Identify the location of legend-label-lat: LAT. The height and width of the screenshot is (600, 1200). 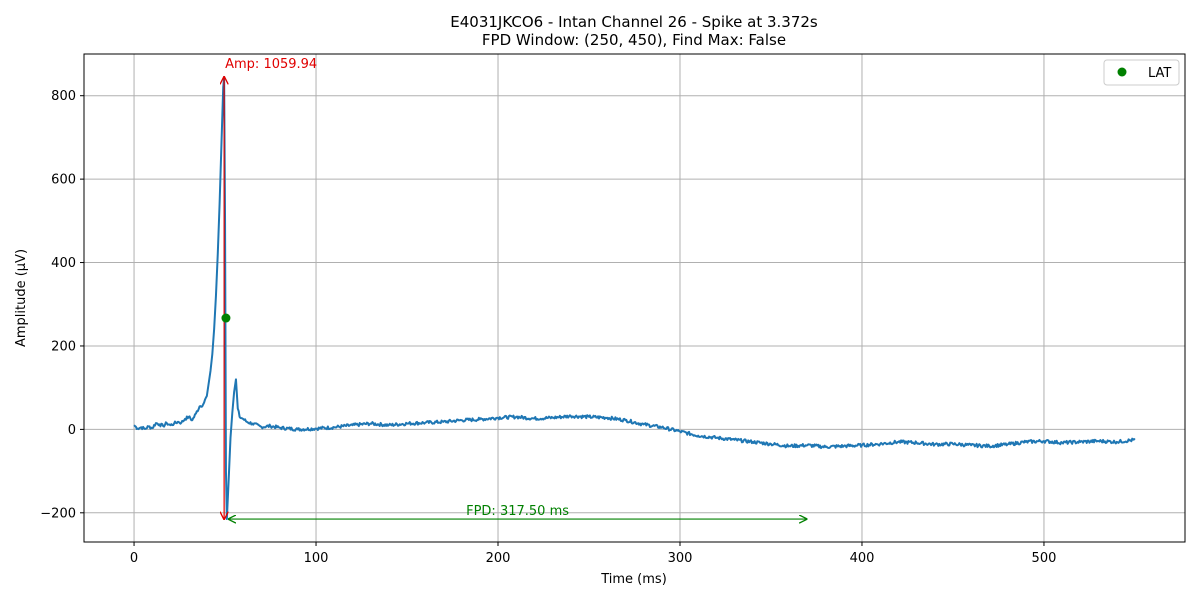
(1159, 73).